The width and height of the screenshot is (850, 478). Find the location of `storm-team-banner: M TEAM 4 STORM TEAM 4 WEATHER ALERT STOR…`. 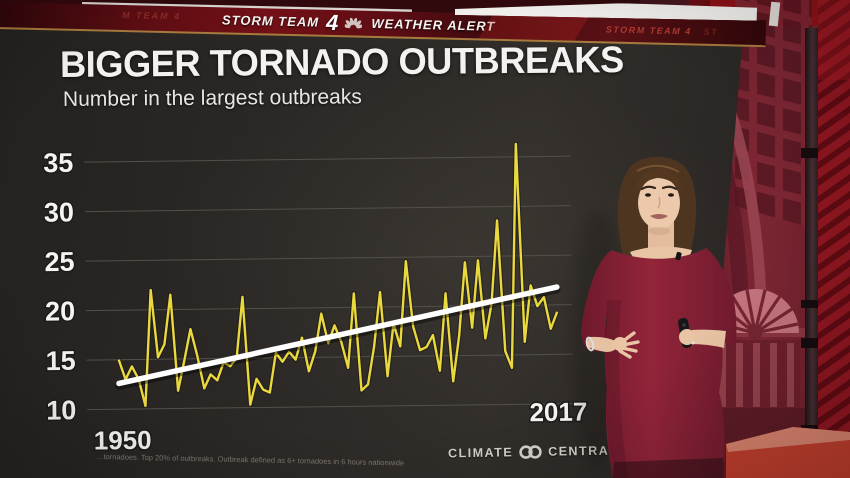

storm-team-banner: M TEAM 4 STORM TEAM 4 WEATHER ALERT STOR… is located at coordinates (383, 25).